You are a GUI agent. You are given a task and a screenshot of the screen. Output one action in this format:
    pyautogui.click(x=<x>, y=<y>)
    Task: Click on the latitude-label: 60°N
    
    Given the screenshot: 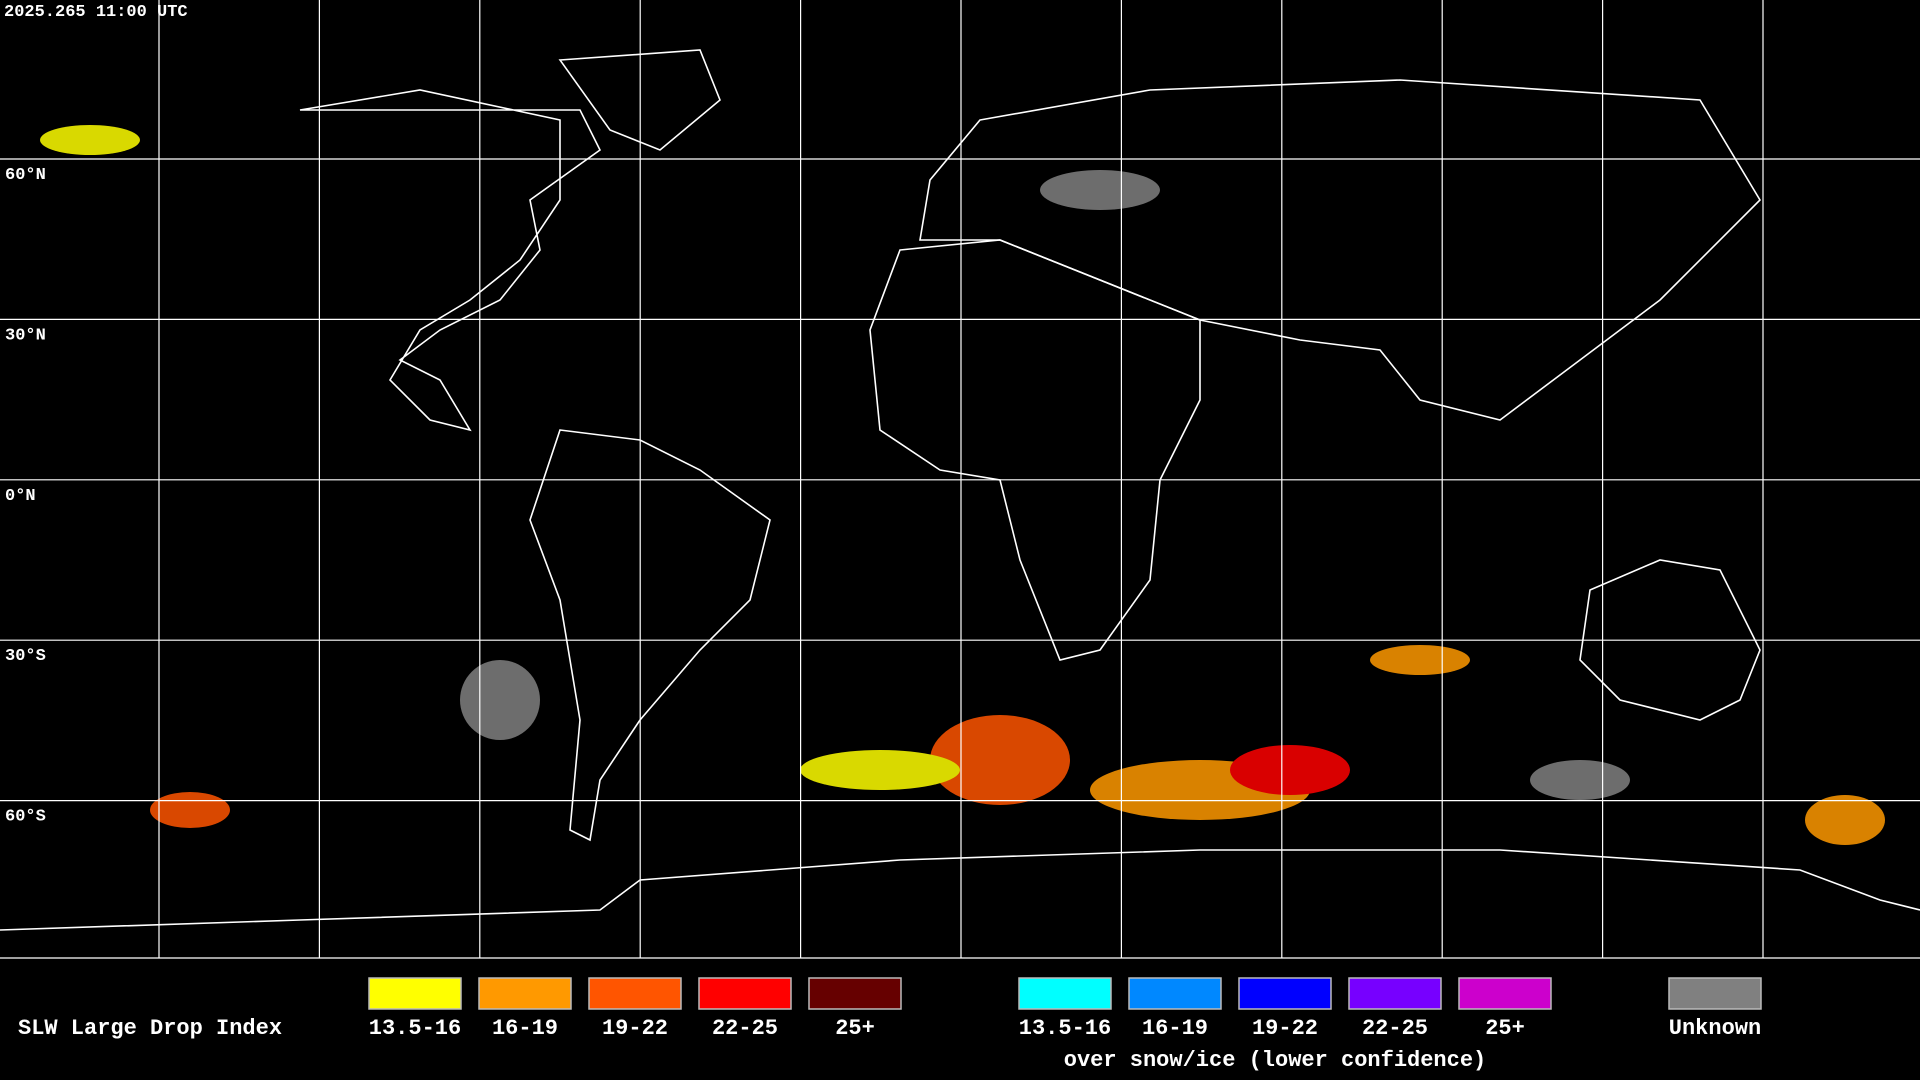 What is the action you would take?
    pyautogui.click(x=25, y=175)
    